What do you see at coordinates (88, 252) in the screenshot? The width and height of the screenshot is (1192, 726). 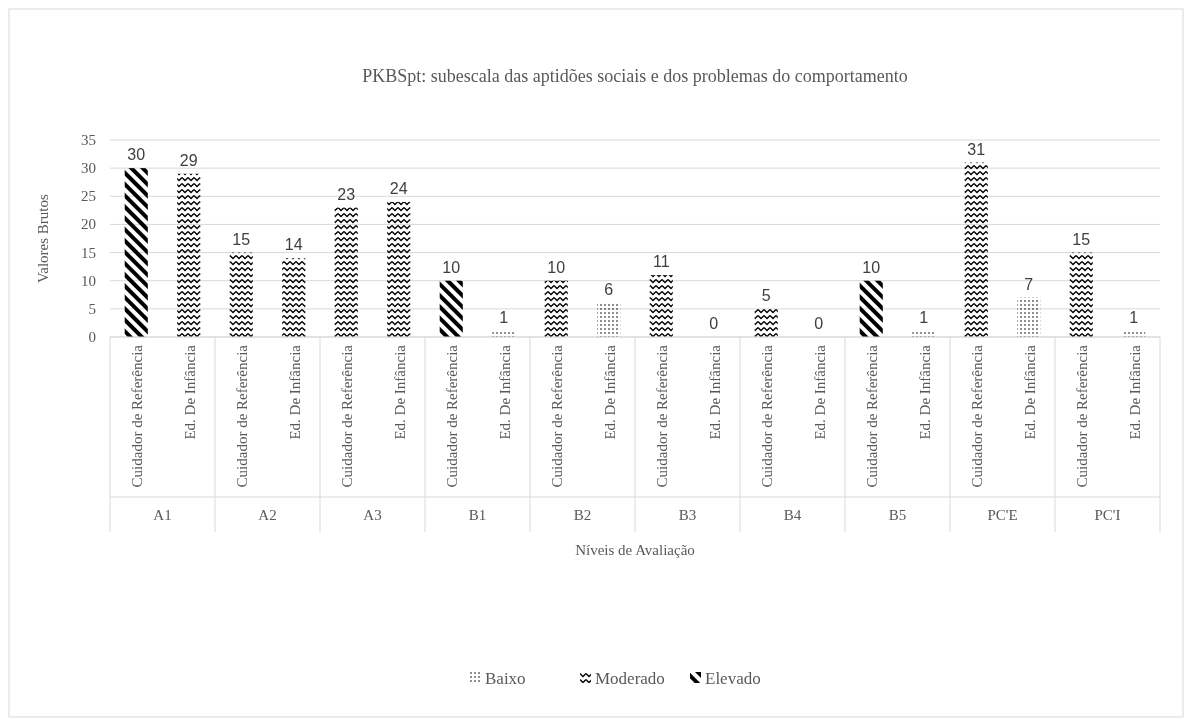 I see `y-tick-label: 15` at bounding box center [88, 252].